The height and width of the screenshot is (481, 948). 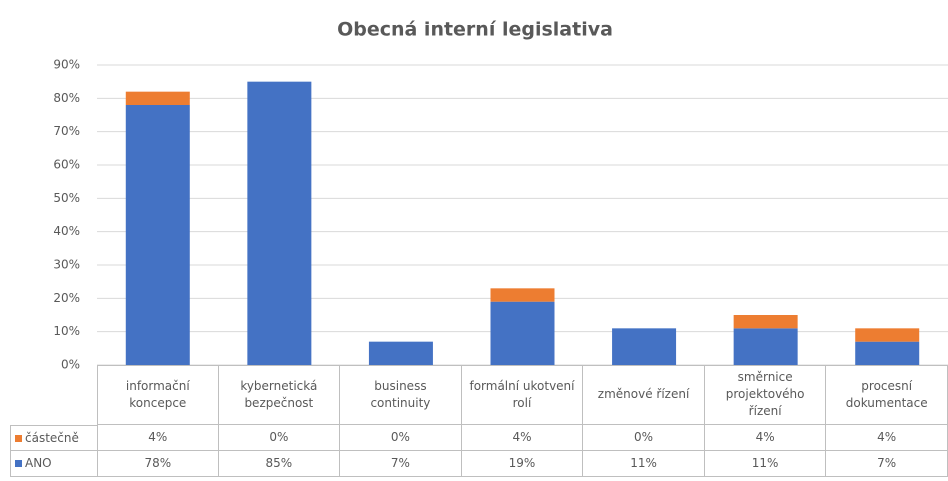 What do you see at coordinates (279, 395) in the screenshot?
I see `category-label: kybernetická bezpečnost` at bounding box center [279, 395].